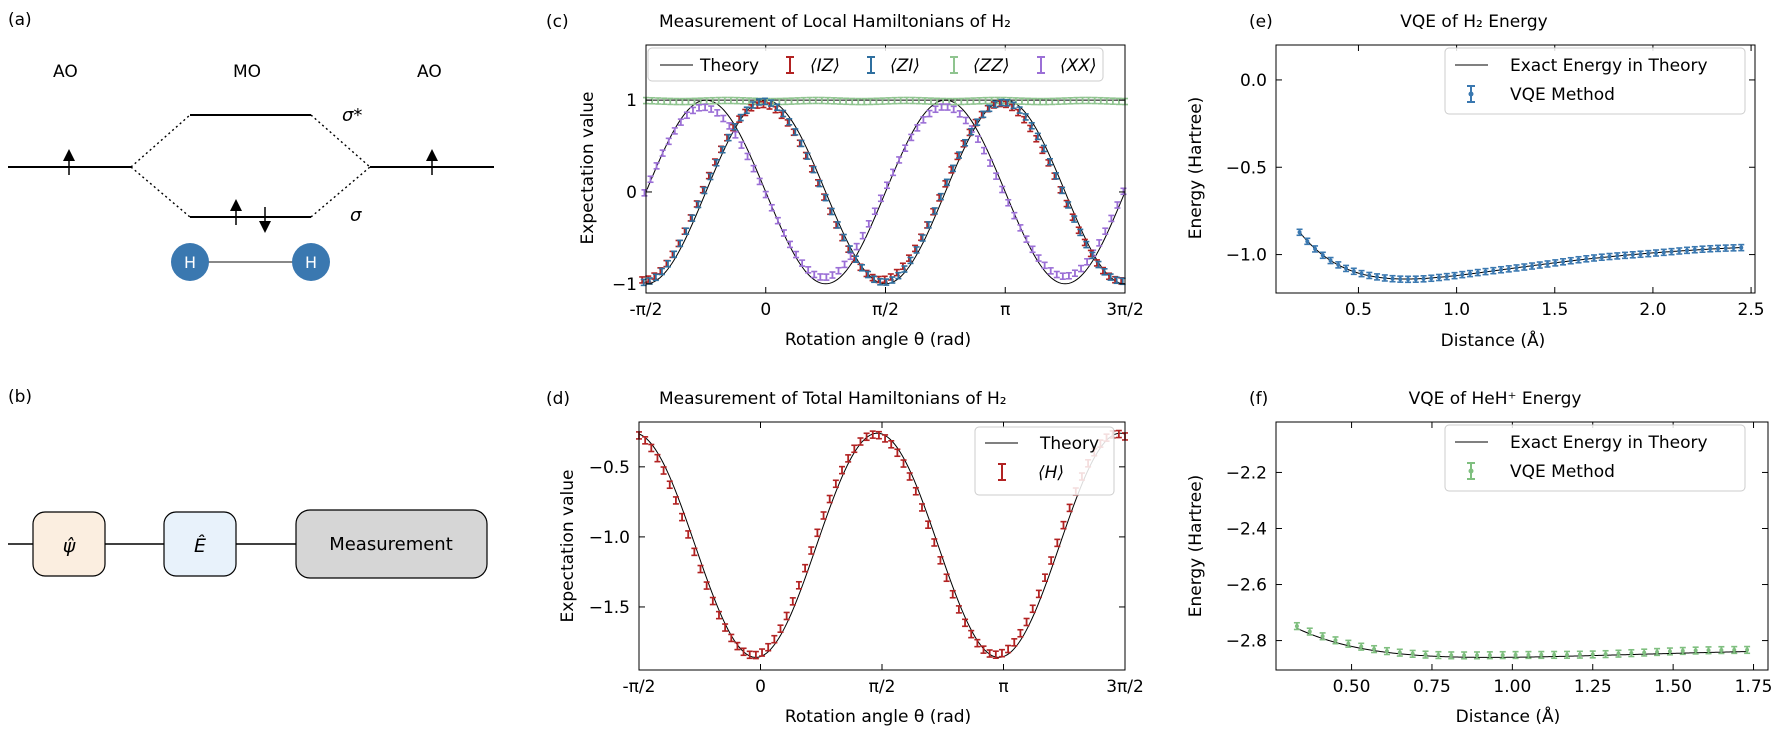  What do you see at coordinates (885, 310) in the screenshot?
I see `x-tick-label: π/2` at bounding box center [885, 310].